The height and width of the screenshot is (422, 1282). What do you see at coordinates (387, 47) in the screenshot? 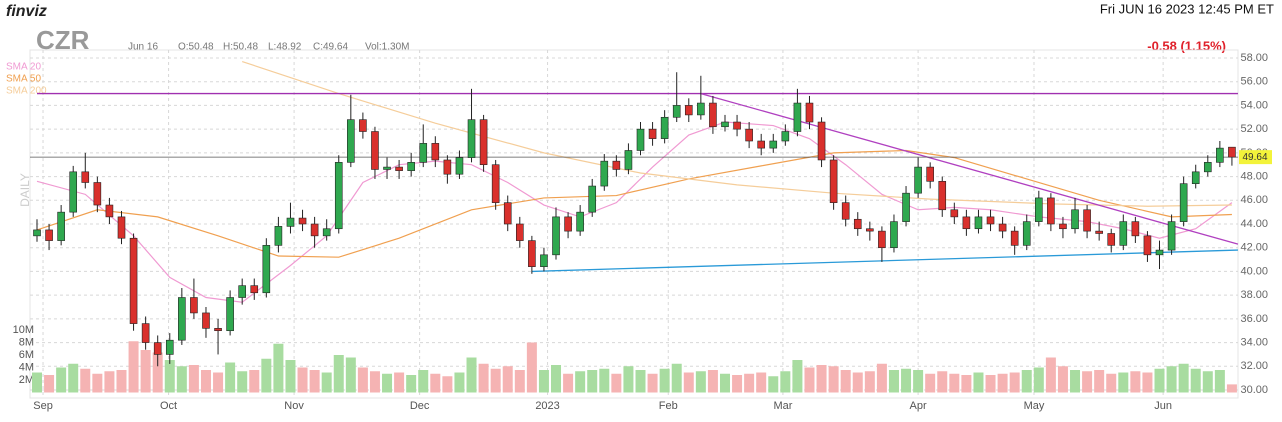
I see `ohlc-label: Vol:1.30M` at bounding box center [387, 47].